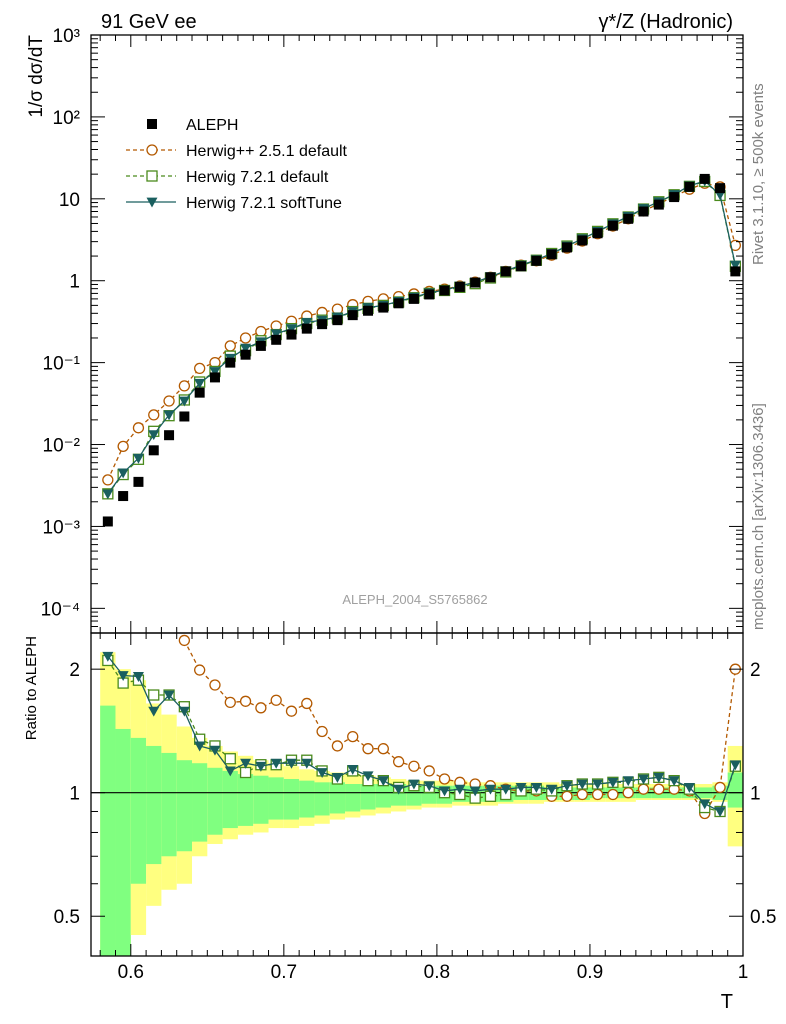  What do you see at coordinates (758, 516) in the screenshot?
I see `mcplots-label: mcplots.cern.ch [arXiv:1306.3436]` at bounding box center [758, 516].